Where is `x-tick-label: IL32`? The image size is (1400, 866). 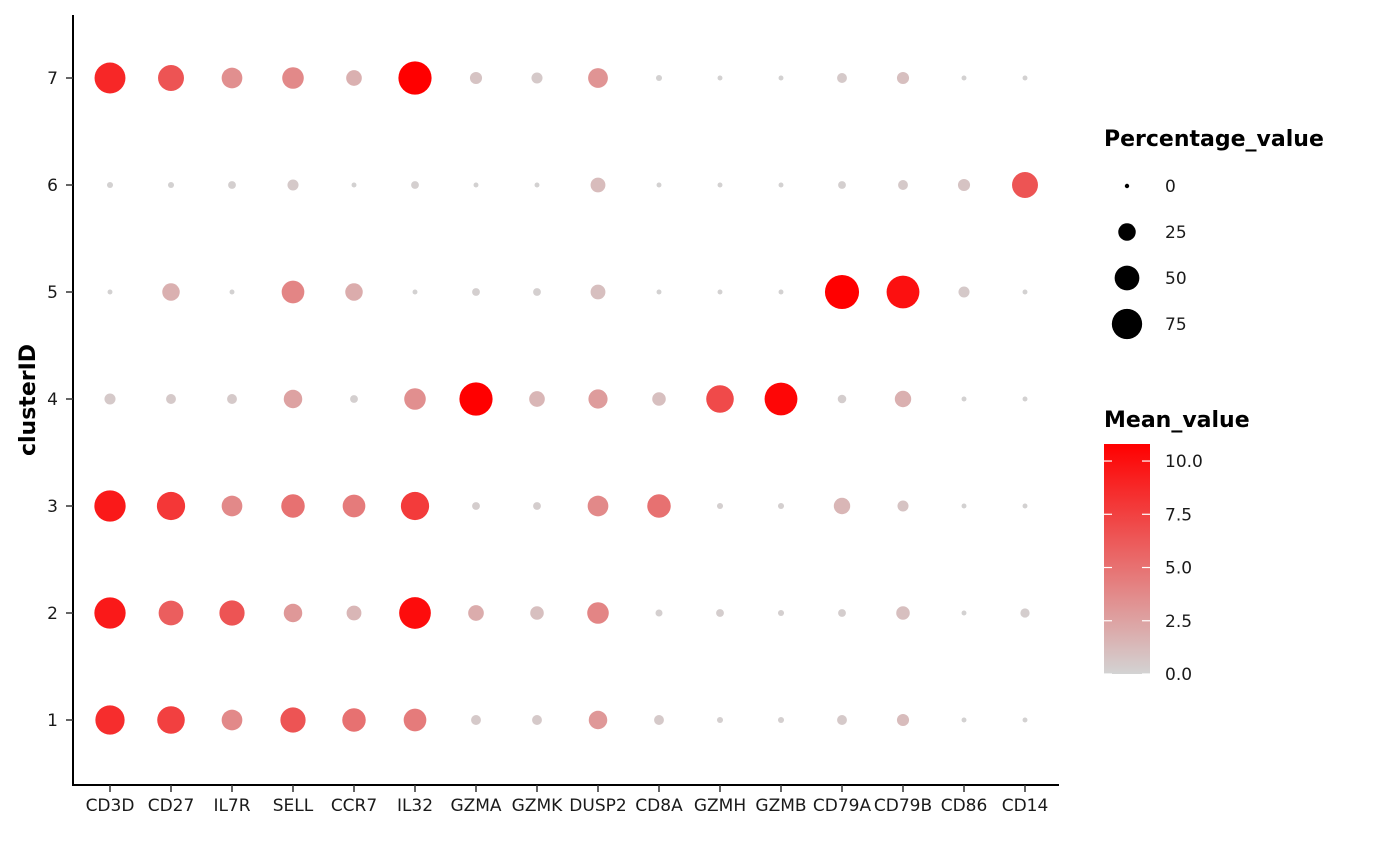
x-tick-label: IL32 is located at coordinates (415, 806).